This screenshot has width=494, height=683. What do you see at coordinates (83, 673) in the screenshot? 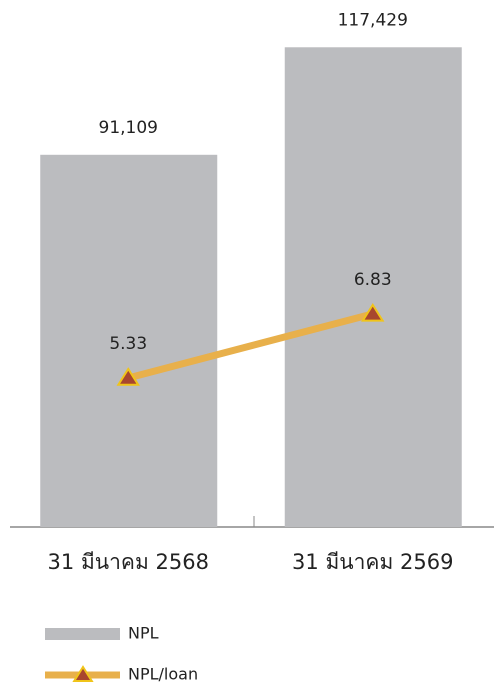
I see `legend-marker` at bounding box center [83, 673].